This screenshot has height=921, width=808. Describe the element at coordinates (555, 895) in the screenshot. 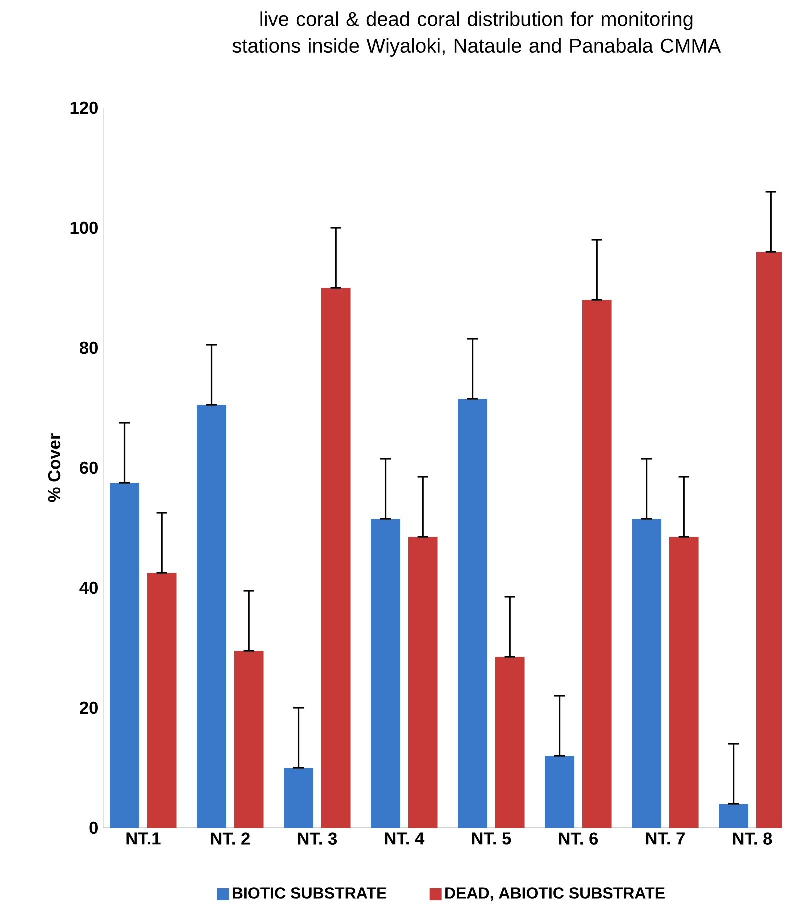

I see `legend-label: DEAD, ABIOTIC SUBSTRATE` at that location.